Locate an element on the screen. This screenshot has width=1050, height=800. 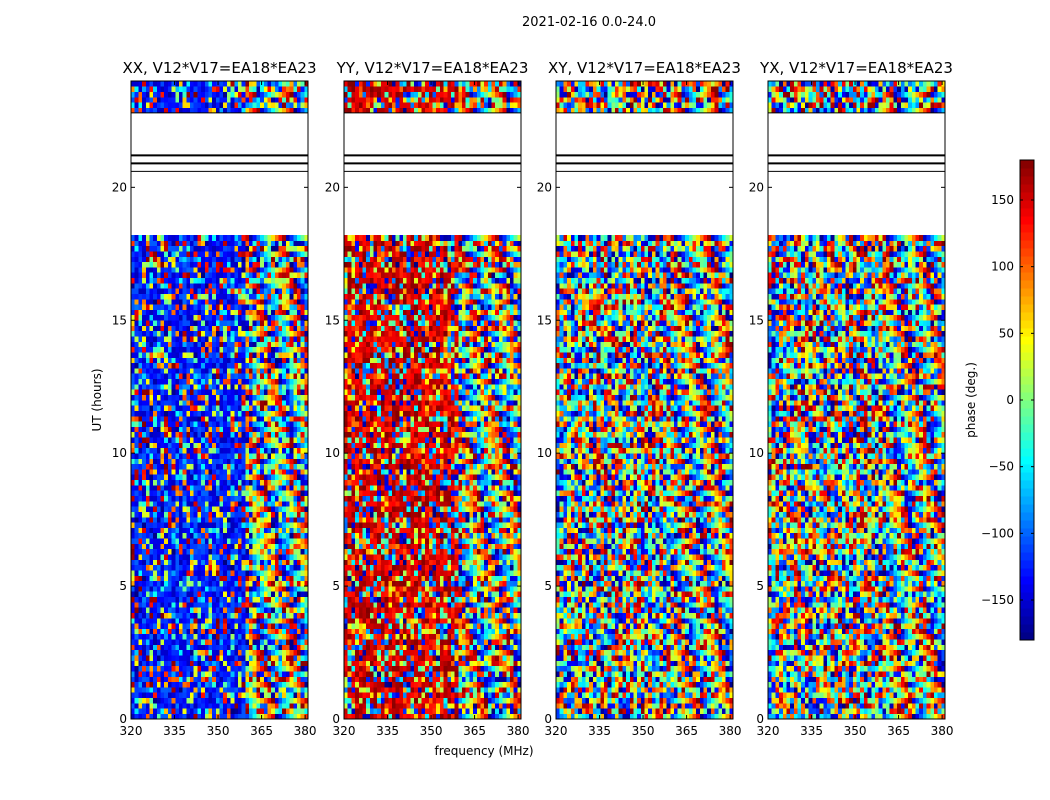
y-tick-label: 5 is located at coordinates (123, 586).